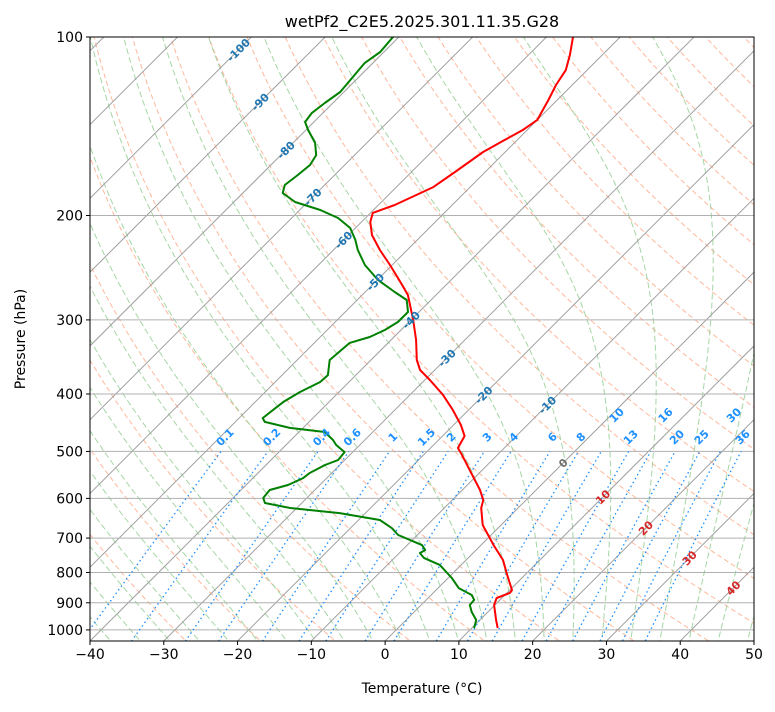  What do you see at coordinates (225, 437) in the screenshot?
I see `mixing-ratio-label: 0.1` at bounding box center [225, 437].